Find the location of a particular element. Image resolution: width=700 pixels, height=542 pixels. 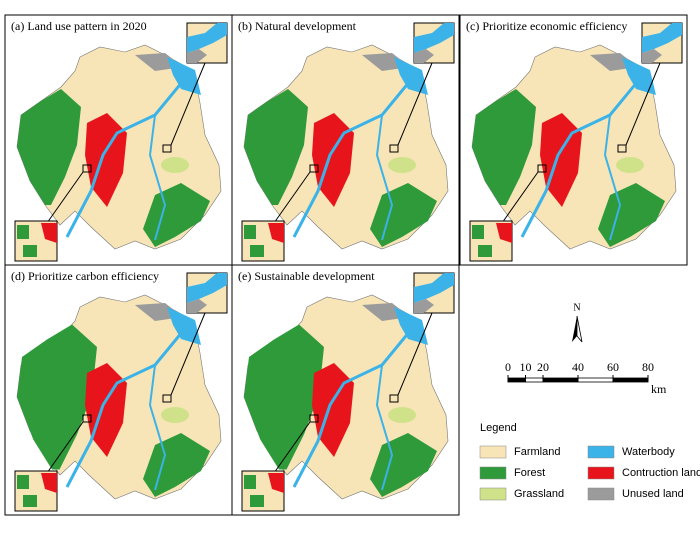

legend-label: Forest is located at coordinates (529, 473).